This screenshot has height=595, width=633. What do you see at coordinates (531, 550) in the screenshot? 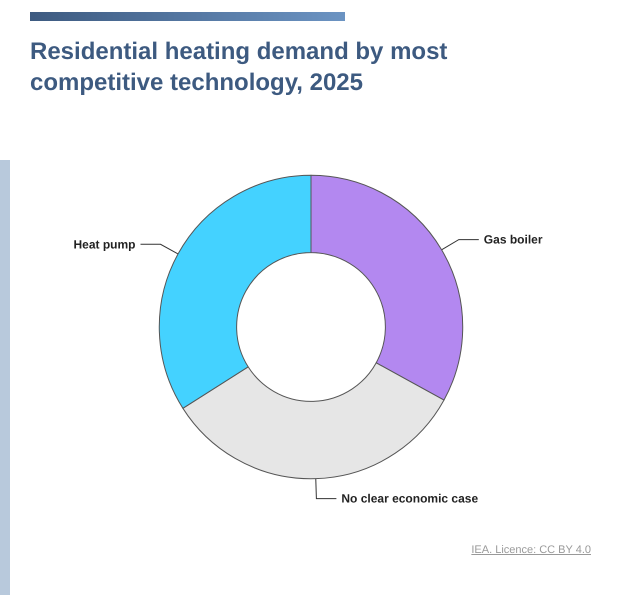
I see `text: IEA. Licence: CC BY 4.0` at bounding box center [531, 550].